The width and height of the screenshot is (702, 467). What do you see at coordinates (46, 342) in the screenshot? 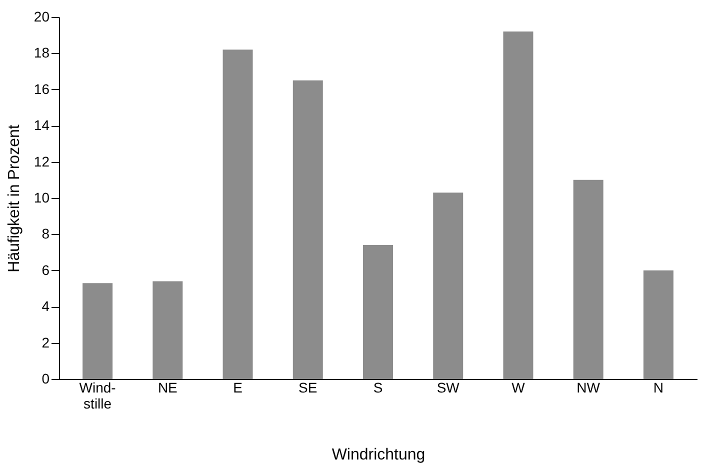
I see `y-tick-label: 2` at bounding box center [46, 342].